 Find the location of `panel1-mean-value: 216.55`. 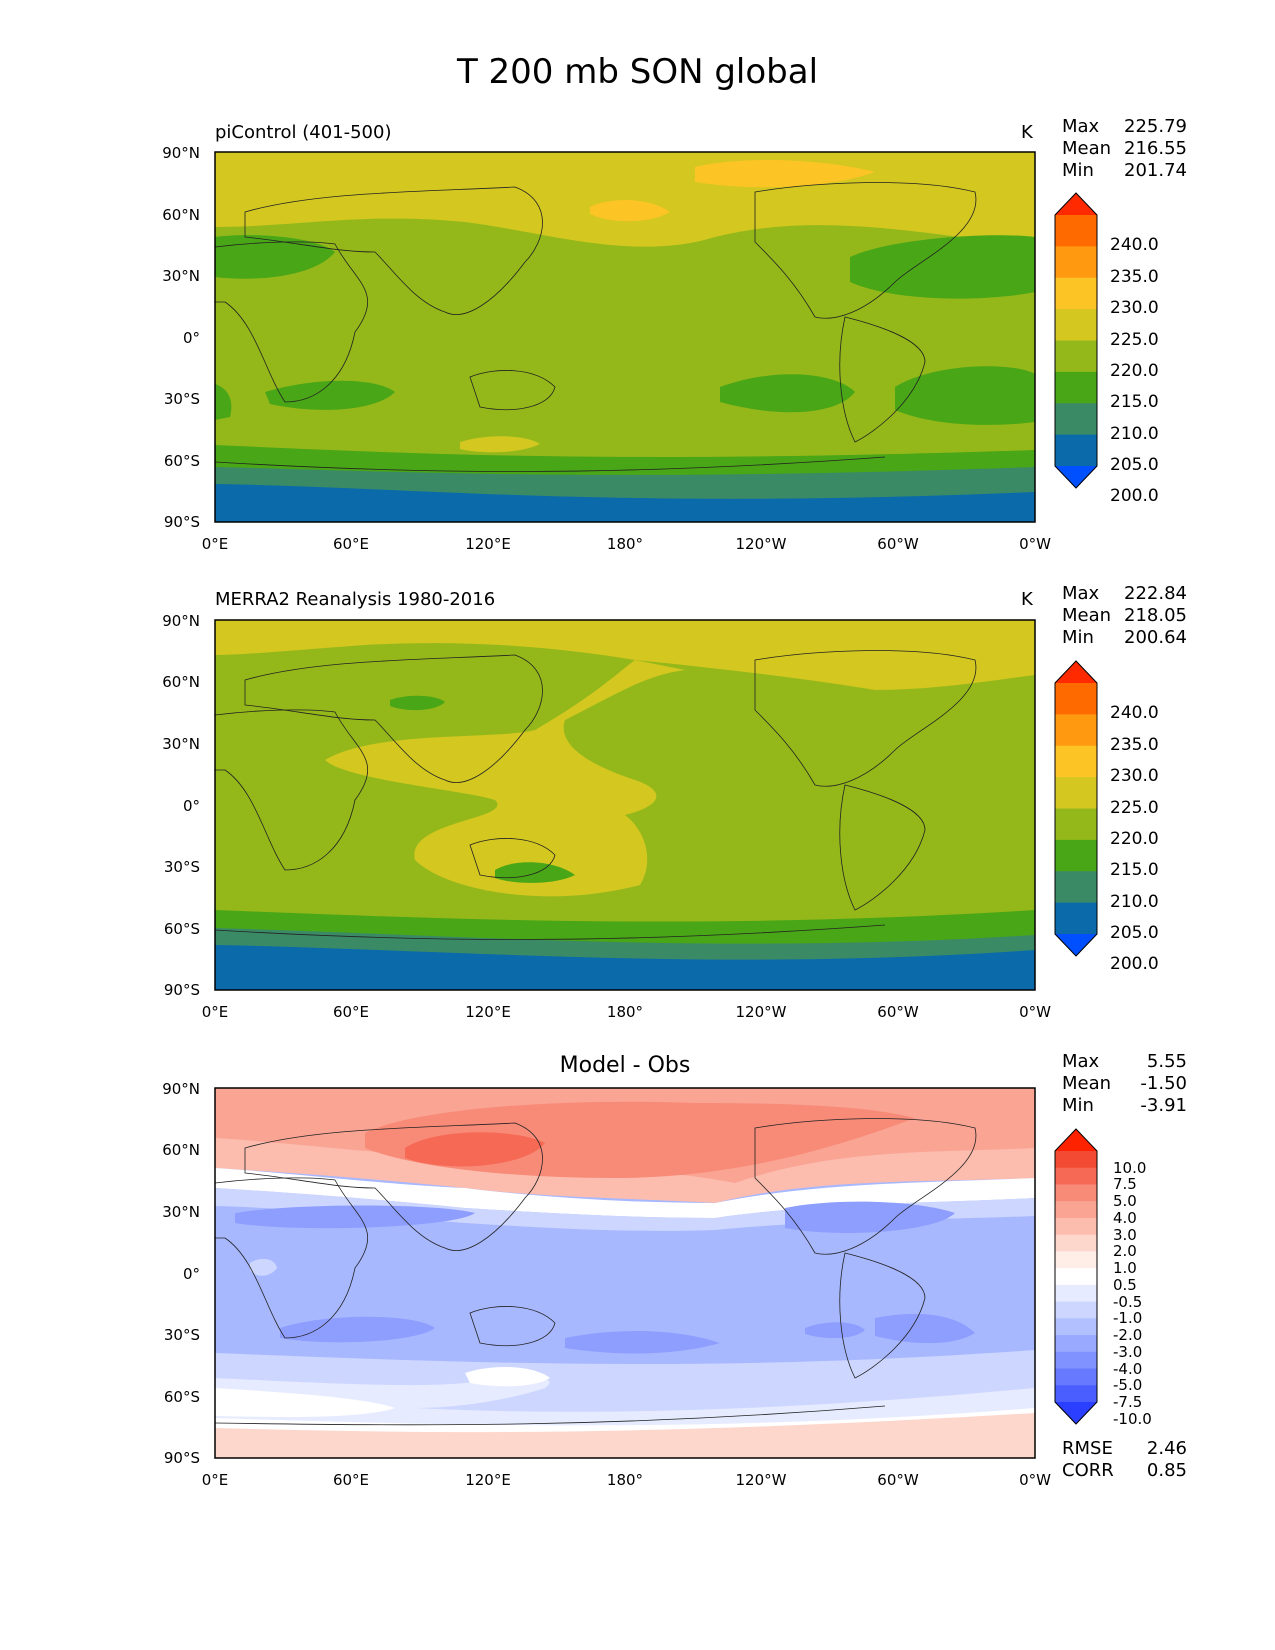

panel1-mean-value: 216.55 is located at coordinates (1155, 148).